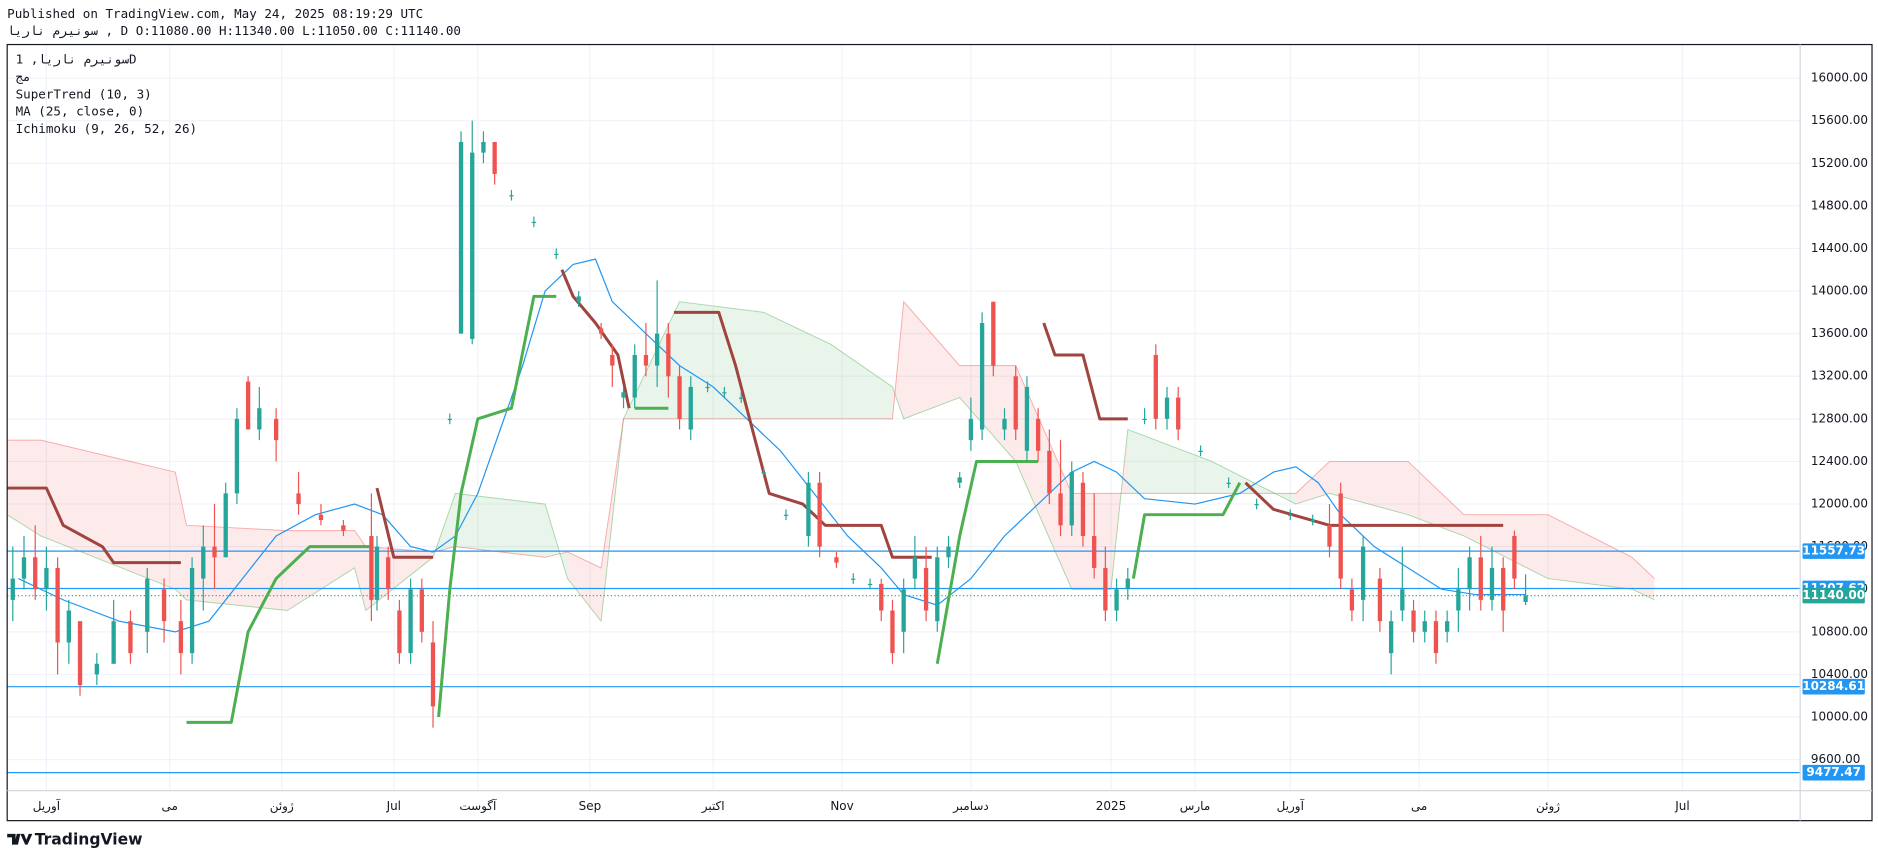  What do you see at coordinates (1839, 504) in the screenshot?
I see `y-tick-label: 12000.00` at bounding box center [1839, 504].